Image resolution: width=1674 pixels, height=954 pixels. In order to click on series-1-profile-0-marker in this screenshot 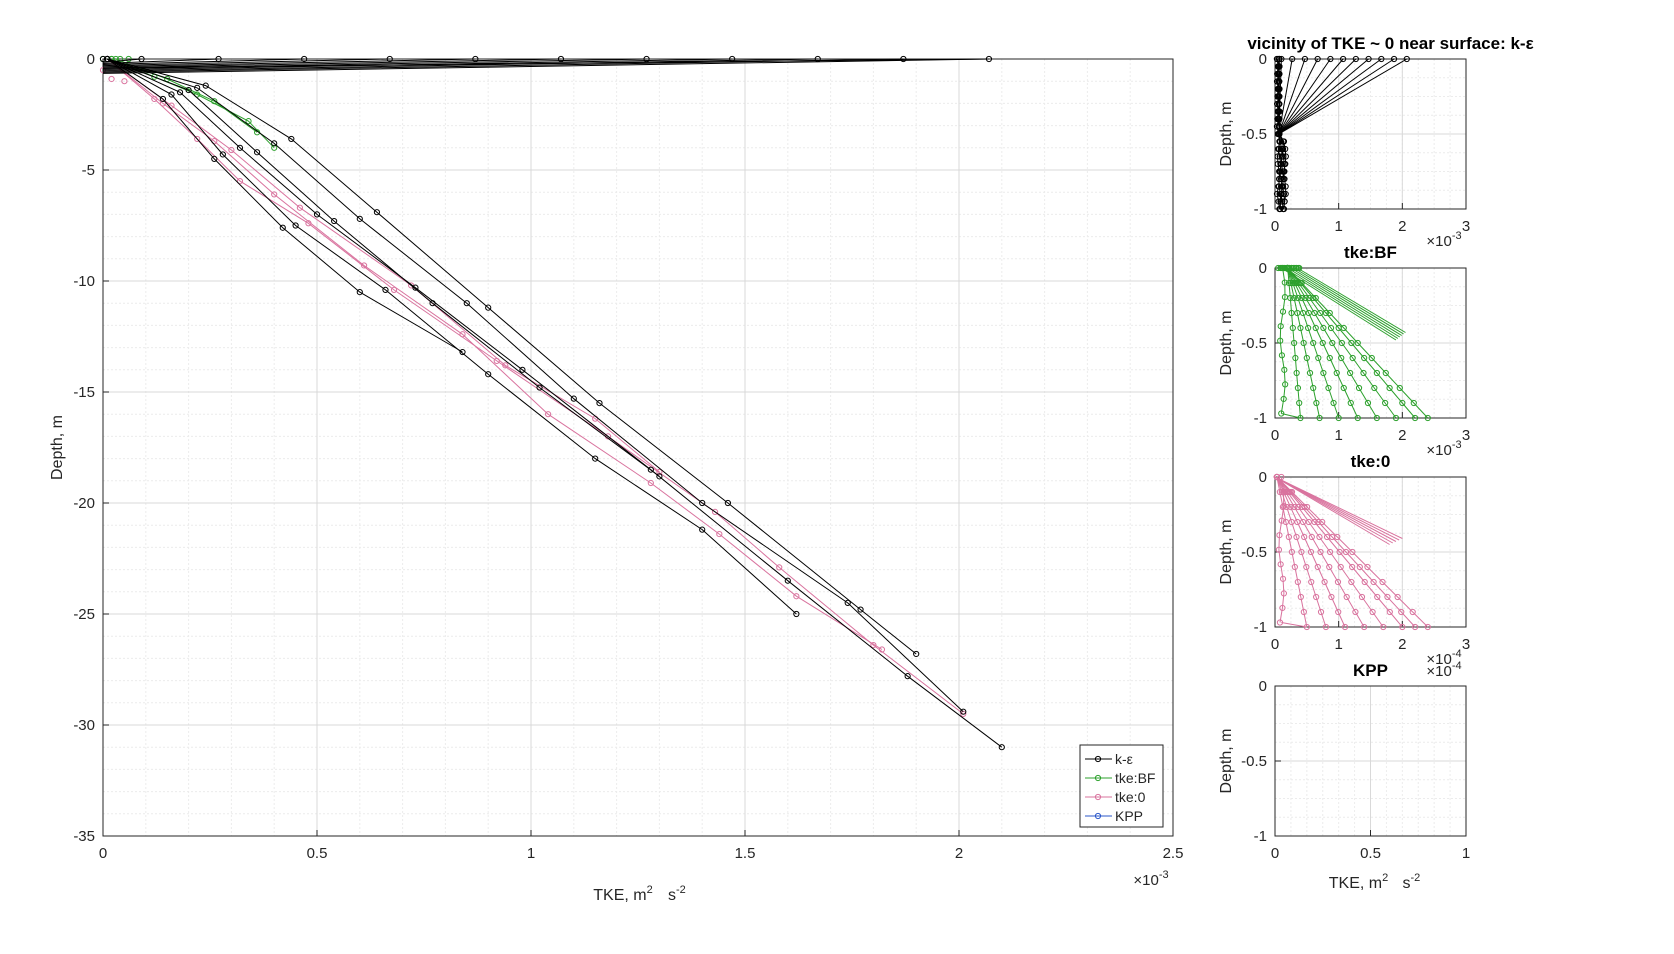, I will do `click(274, 147)`.